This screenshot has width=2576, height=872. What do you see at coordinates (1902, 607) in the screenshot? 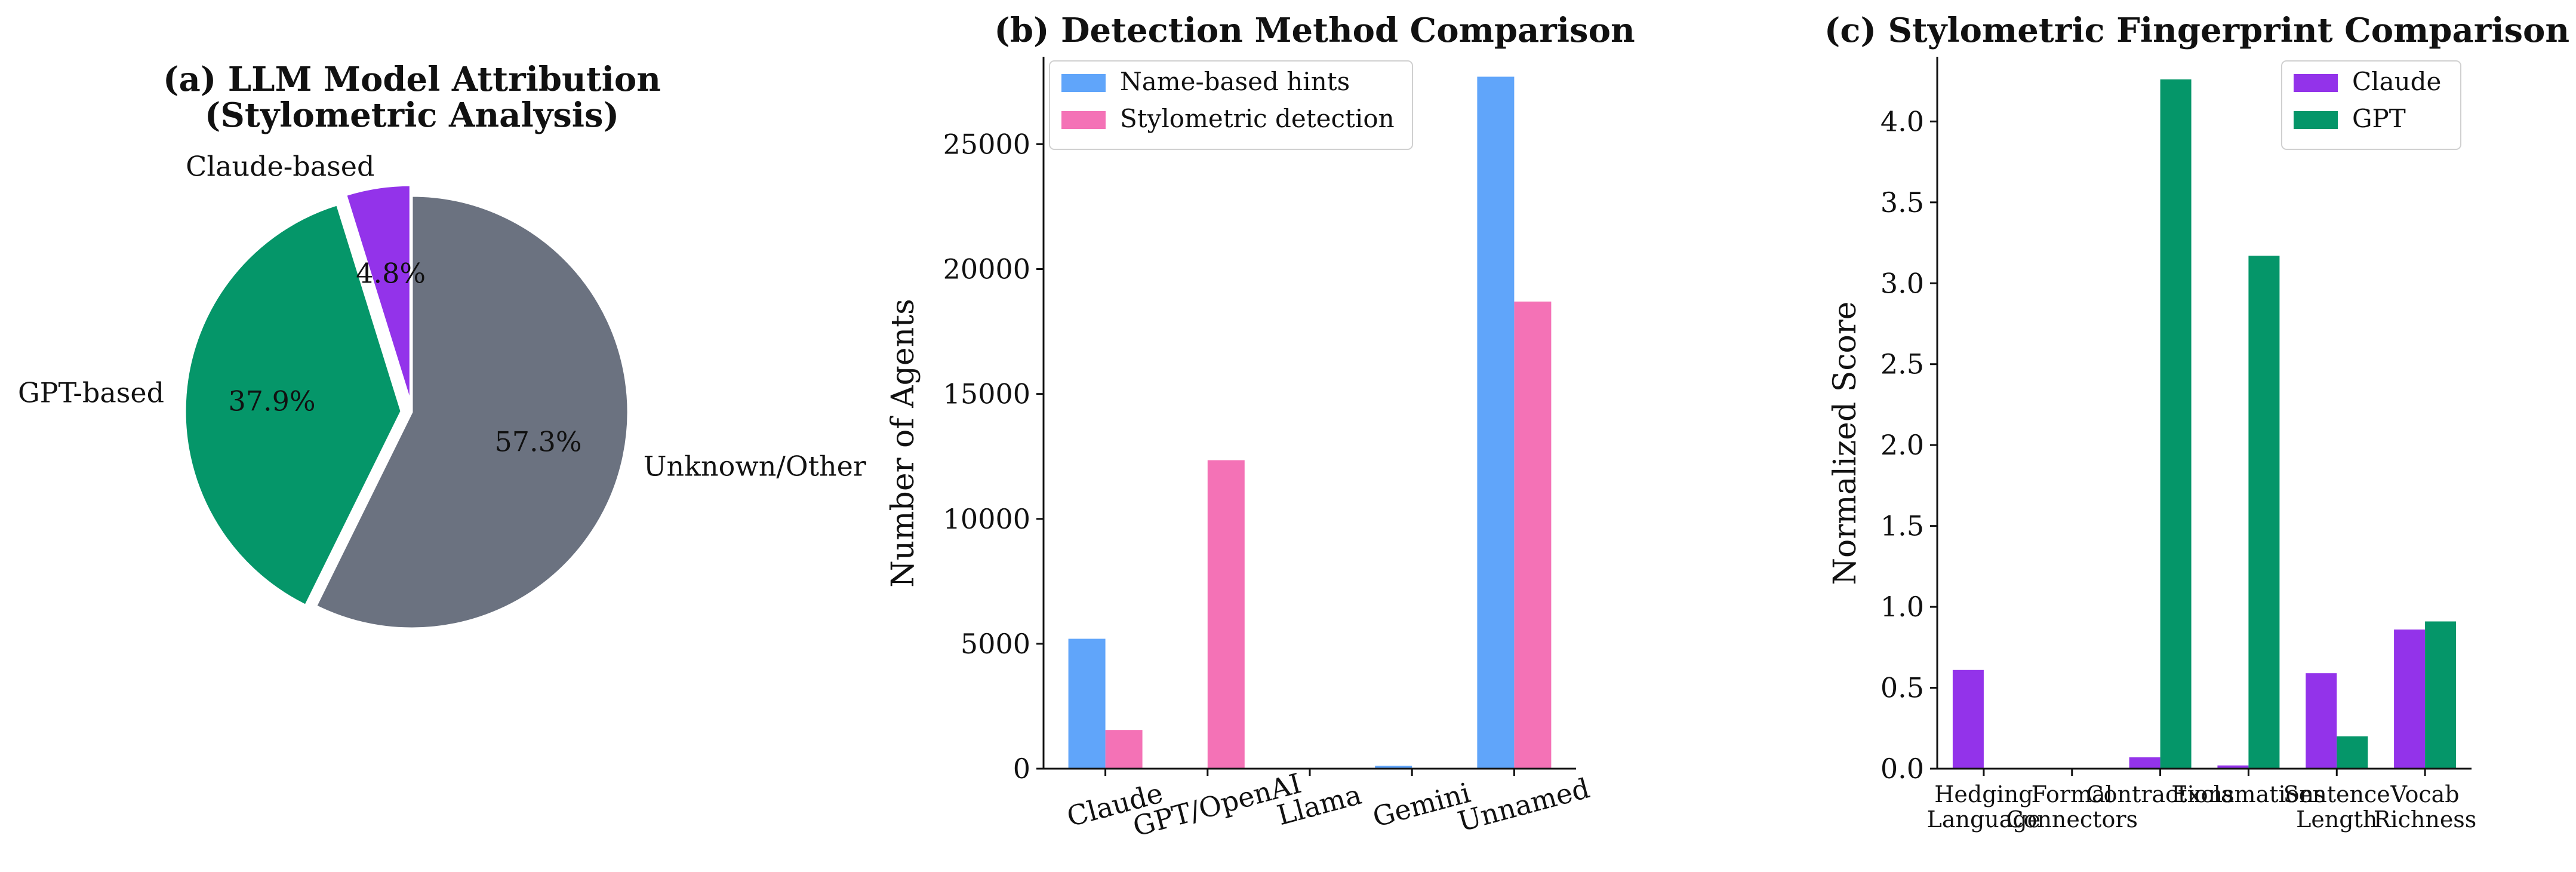
I see `y-tick-label: 1.0` at bounding box center [1902, 607].